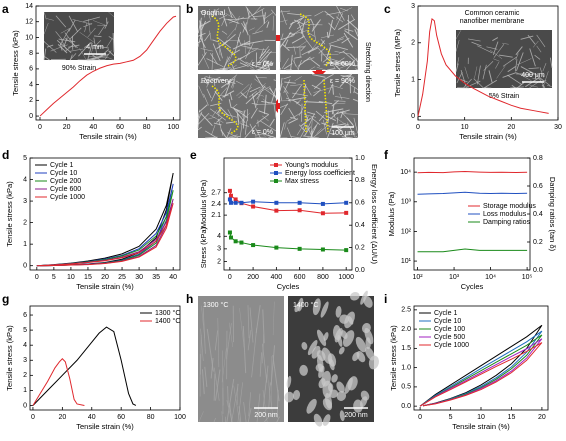 The height and width of the screenshot is (441, 566). I want to click on x-tick-label: 0, so click(418, 127).